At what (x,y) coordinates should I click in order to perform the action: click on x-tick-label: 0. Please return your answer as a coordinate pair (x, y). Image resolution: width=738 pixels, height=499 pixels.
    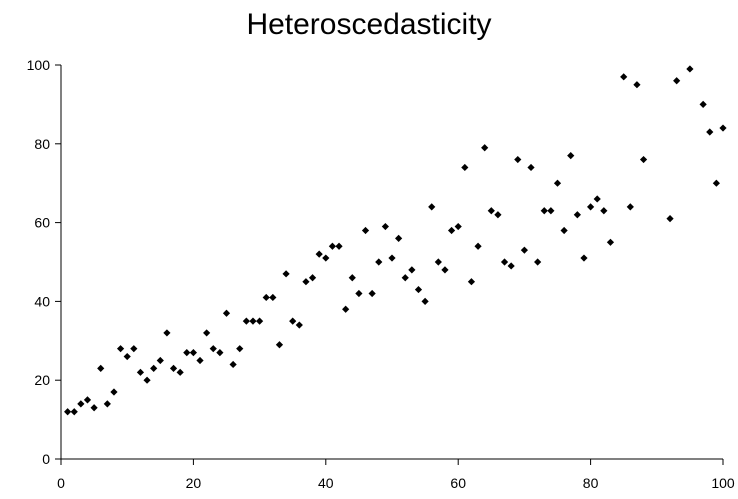
    Looking at the image, I should click on (61, 483).